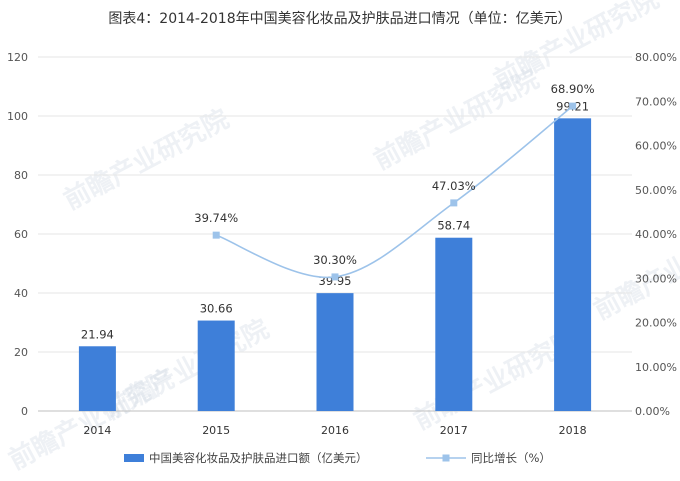 The image size is (680, 481). I want to click on growth-data-label: 39.74%, so click(216, 218).